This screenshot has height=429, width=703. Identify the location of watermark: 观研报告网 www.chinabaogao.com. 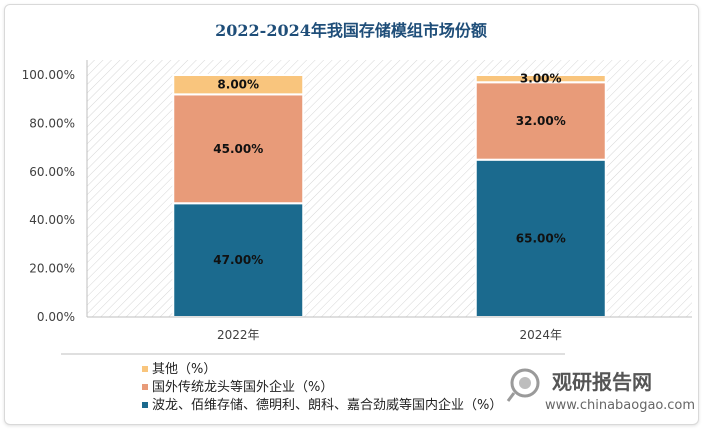
(600, 390).